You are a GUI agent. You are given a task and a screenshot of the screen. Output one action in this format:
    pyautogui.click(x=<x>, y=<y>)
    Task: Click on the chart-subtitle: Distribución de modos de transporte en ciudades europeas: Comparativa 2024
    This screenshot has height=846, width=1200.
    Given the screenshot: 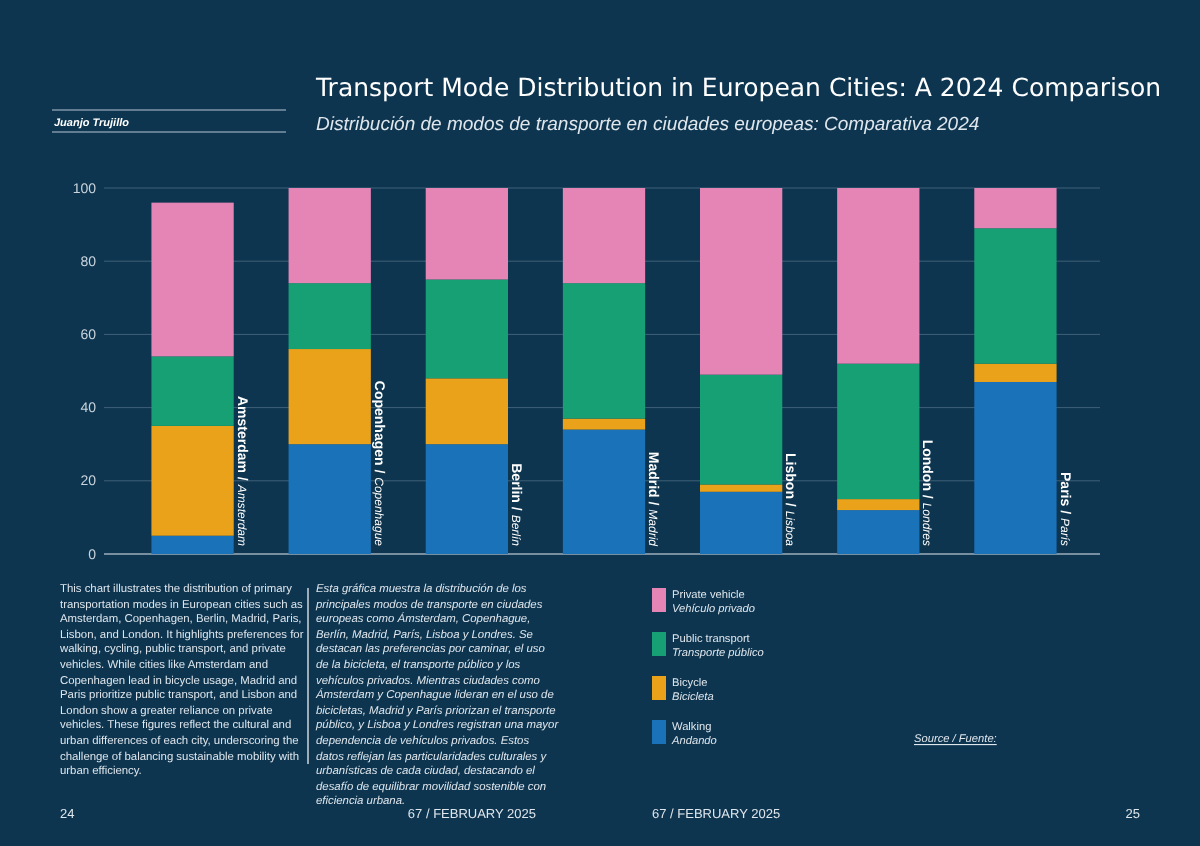 What is the action you would take?
    pyautogui.click(x=648, y=125)
    